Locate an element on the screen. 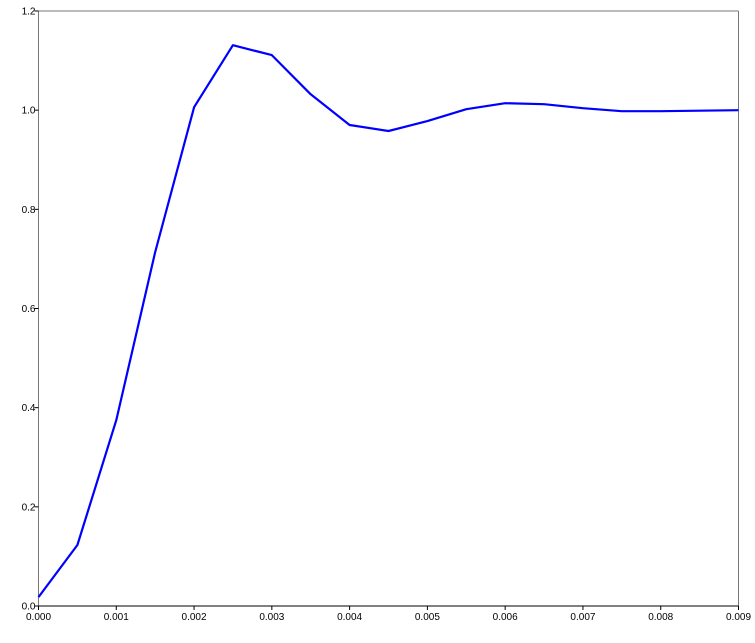  x-tick-label: 0.002 is located at coordinates (194, 617).